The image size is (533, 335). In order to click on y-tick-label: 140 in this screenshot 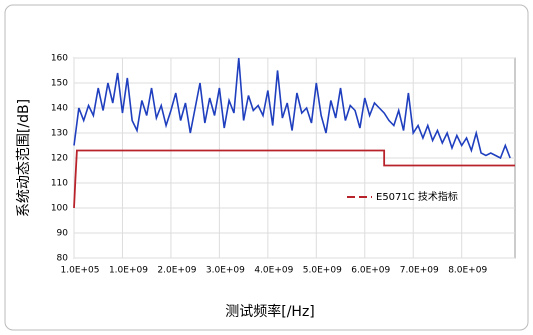, I will do `click(59, 109)`.